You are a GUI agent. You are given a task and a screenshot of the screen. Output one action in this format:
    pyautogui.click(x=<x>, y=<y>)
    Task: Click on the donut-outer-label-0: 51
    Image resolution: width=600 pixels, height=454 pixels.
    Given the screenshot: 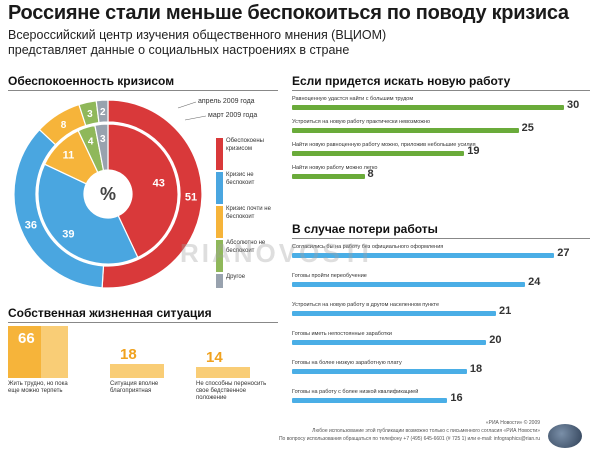 What is the action you would take?
    pyautogui.click(x=191, y=198)
    